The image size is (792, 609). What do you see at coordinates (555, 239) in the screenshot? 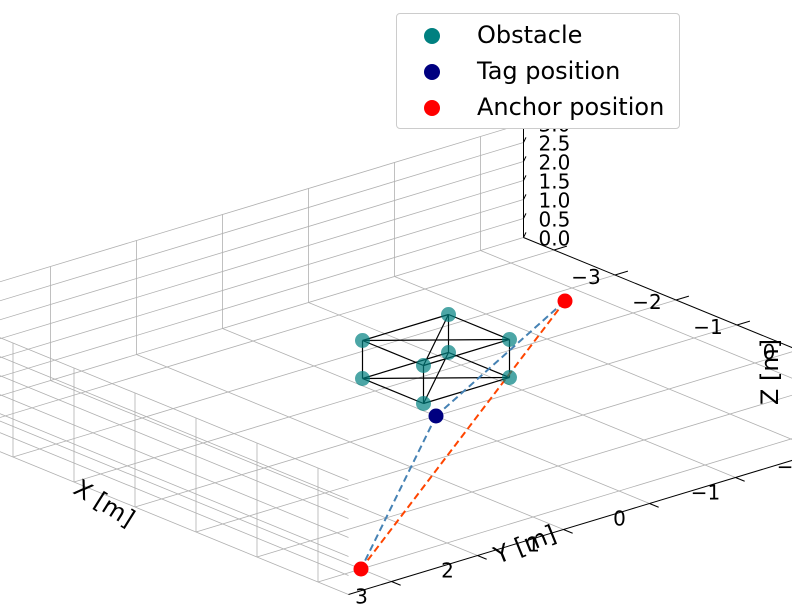
I see `z-tick-label: 0.0` at bounding box center [555, 239].